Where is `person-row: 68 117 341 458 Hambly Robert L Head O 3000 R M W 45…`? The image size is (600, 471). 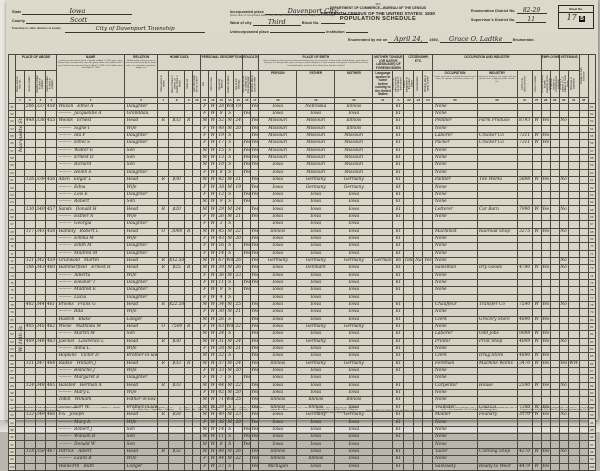
person-row: 68 117 341 458 Hambly Robert L Head O 3000 R M W 45… is located at coordinates (302, 231).